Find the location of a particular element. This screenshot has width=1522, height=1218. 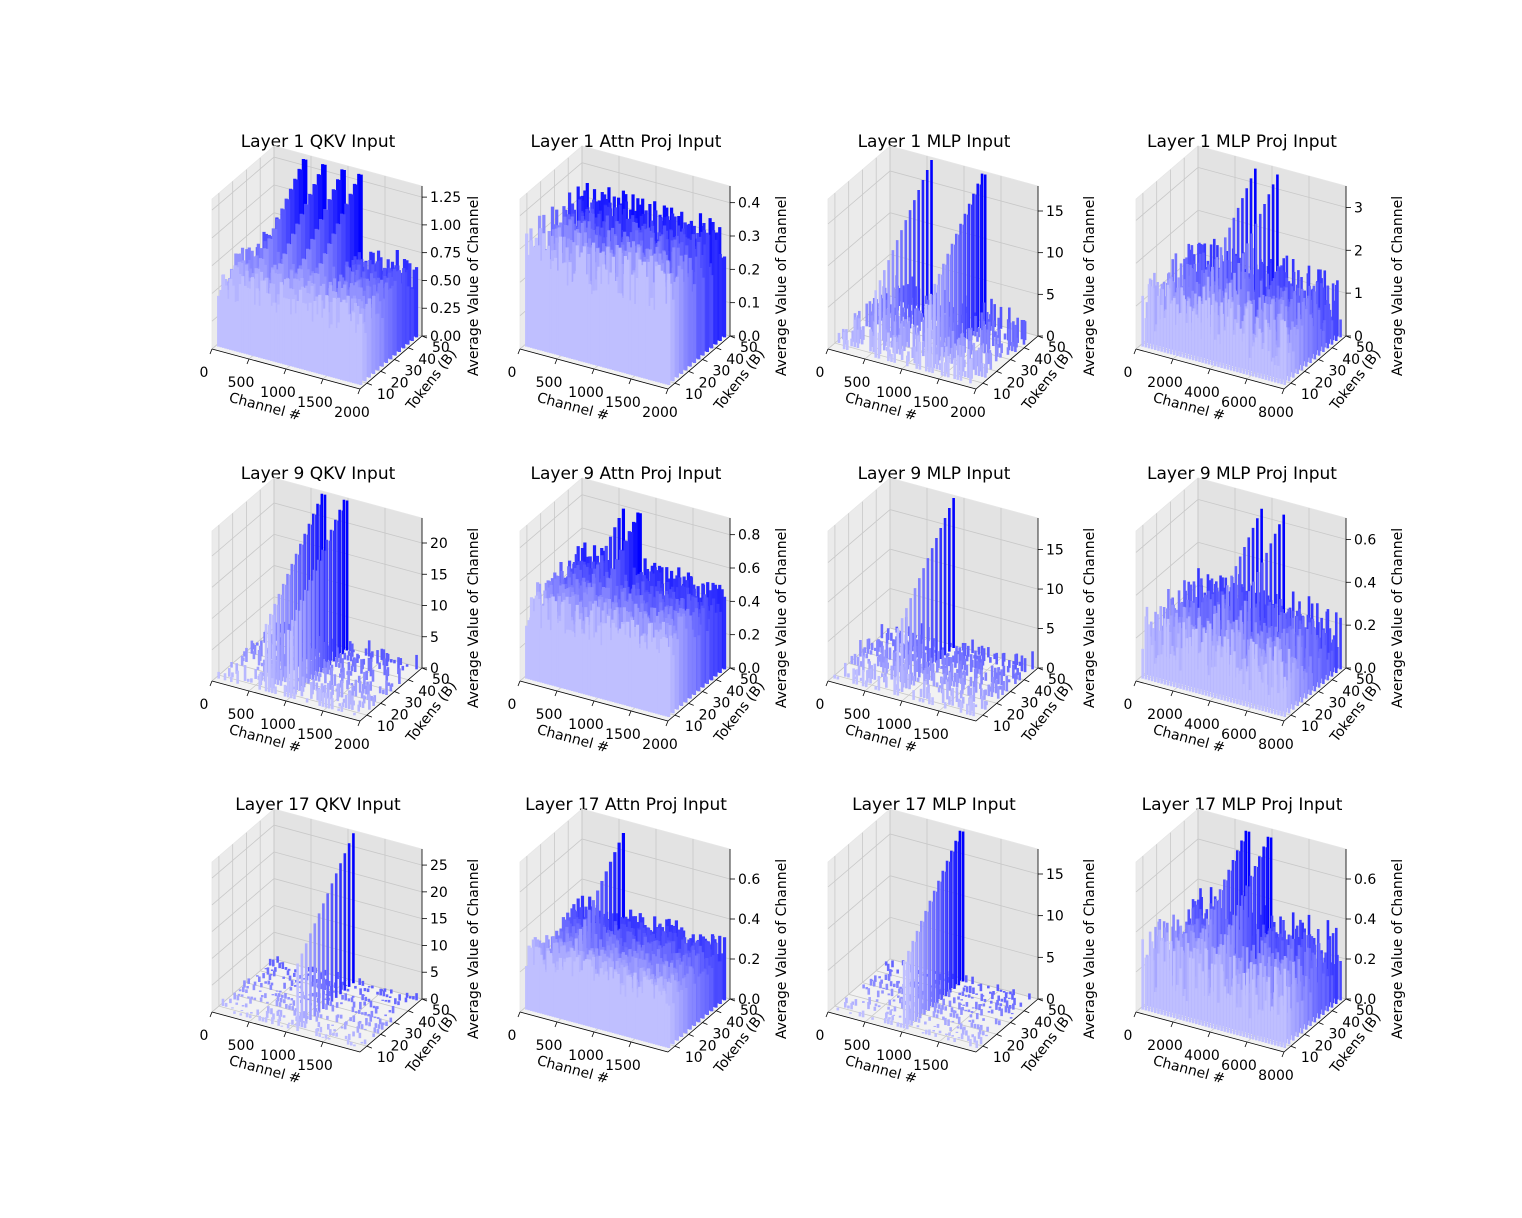

z-tick-label: 0.4 is located at coordinates (749, 204).